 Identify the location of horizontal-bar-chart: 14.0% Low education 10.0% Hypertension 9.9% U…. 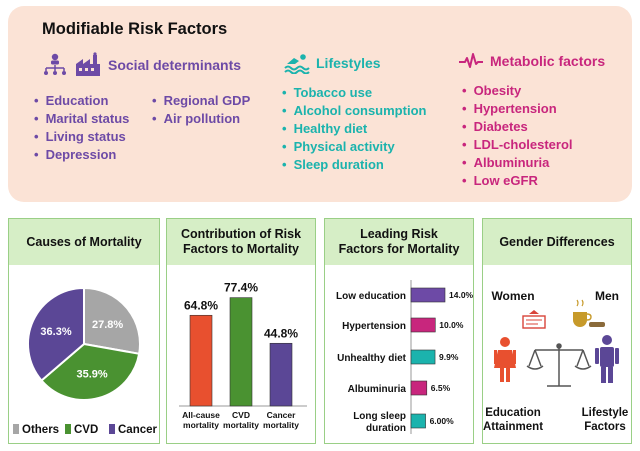
(404, 357).